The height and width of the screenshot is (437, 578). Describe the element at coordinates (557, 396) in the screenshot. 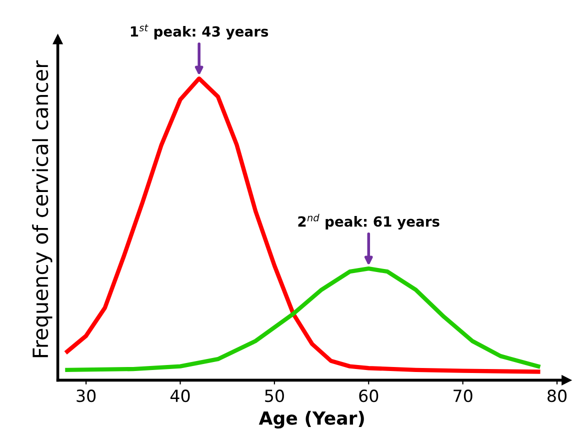

I see `x-tick-label: 80` at that location.